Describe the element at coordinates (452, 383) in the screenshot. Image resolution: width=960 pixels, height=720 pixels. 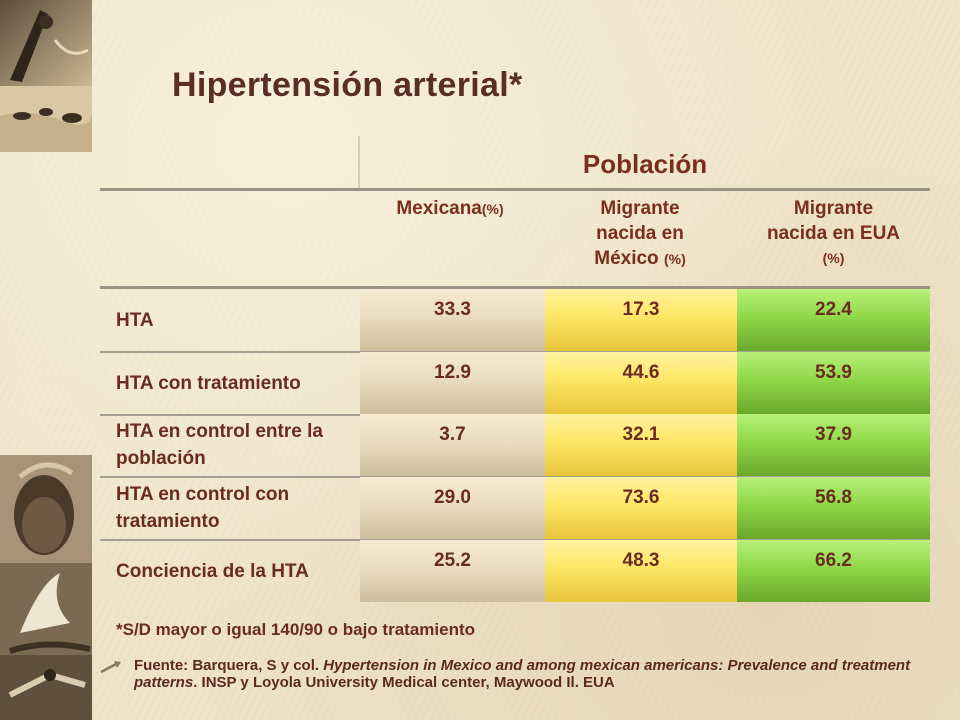
I see `cell-mexicana: 12.9` at that location.